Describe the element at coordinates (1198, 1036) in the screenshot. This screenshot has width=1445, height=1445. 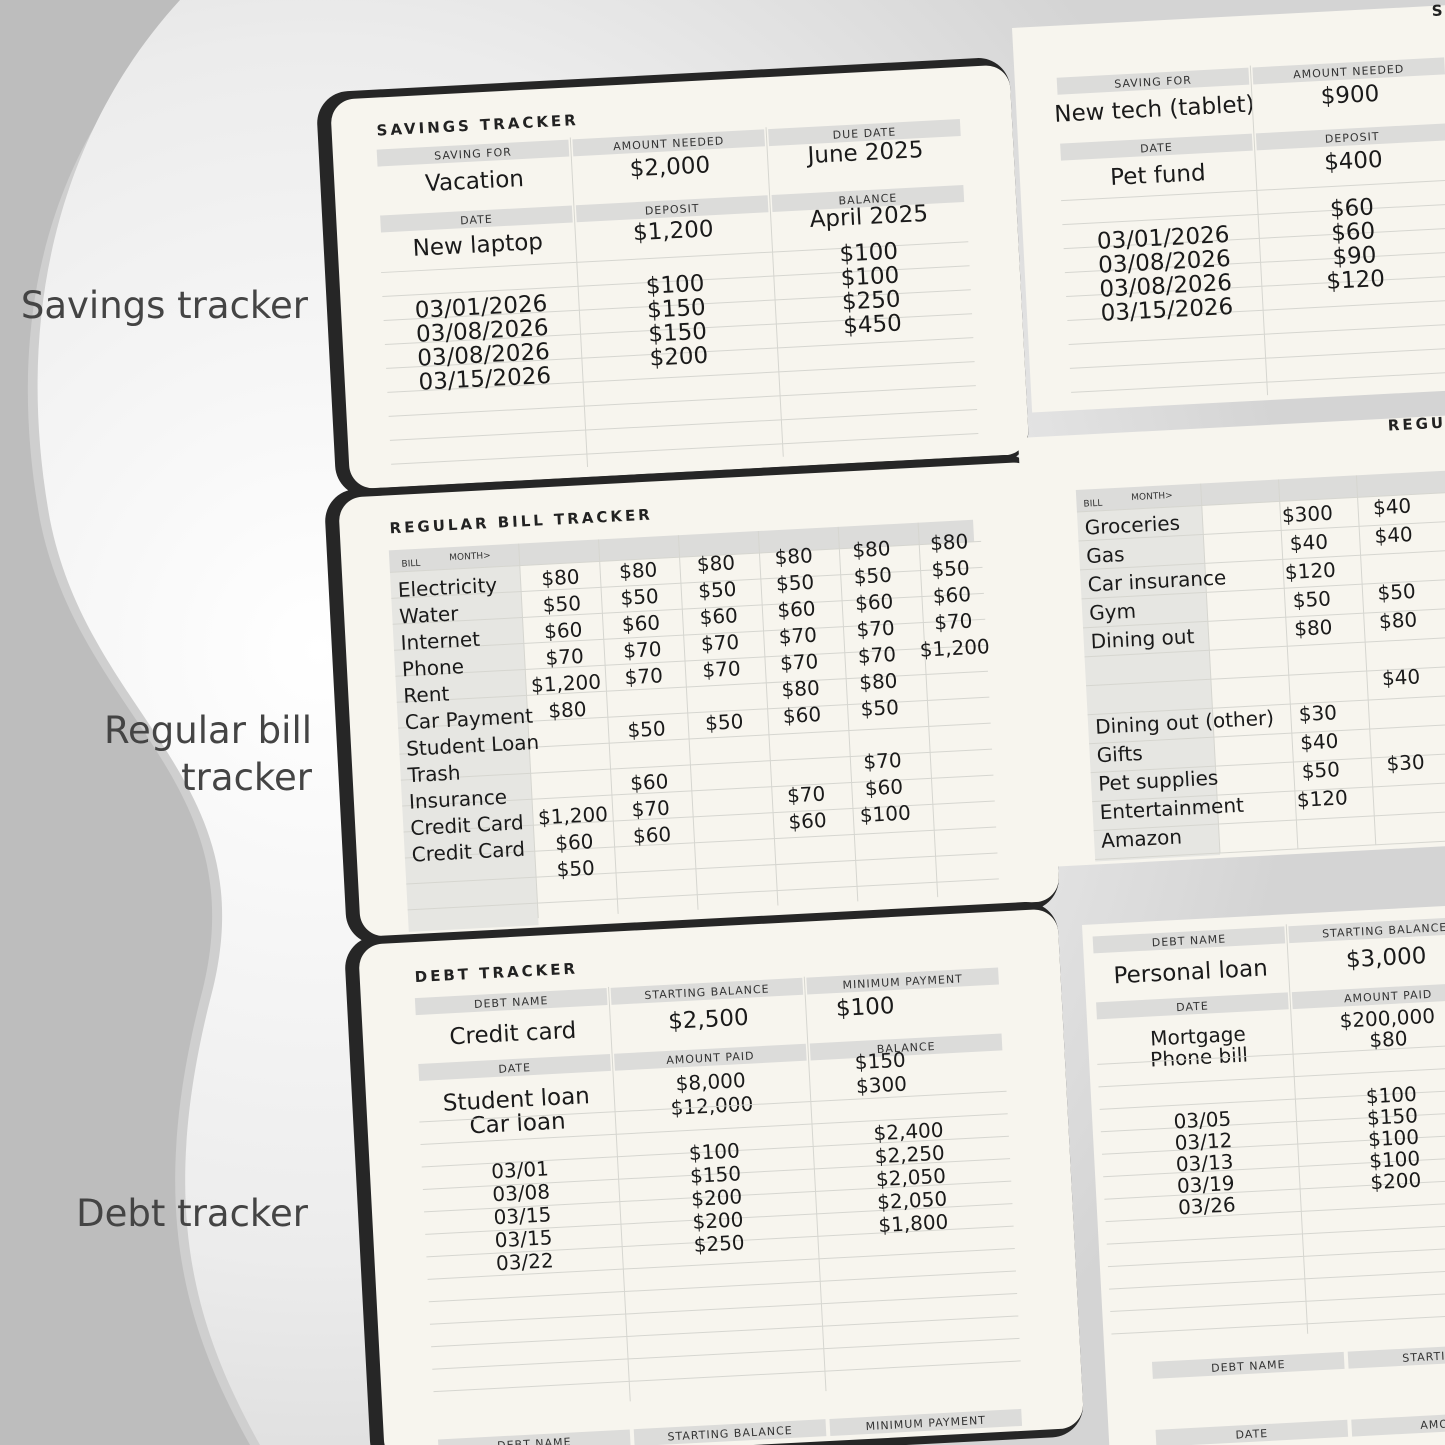
I see `handwritten-entry: Mortgage` at that location.